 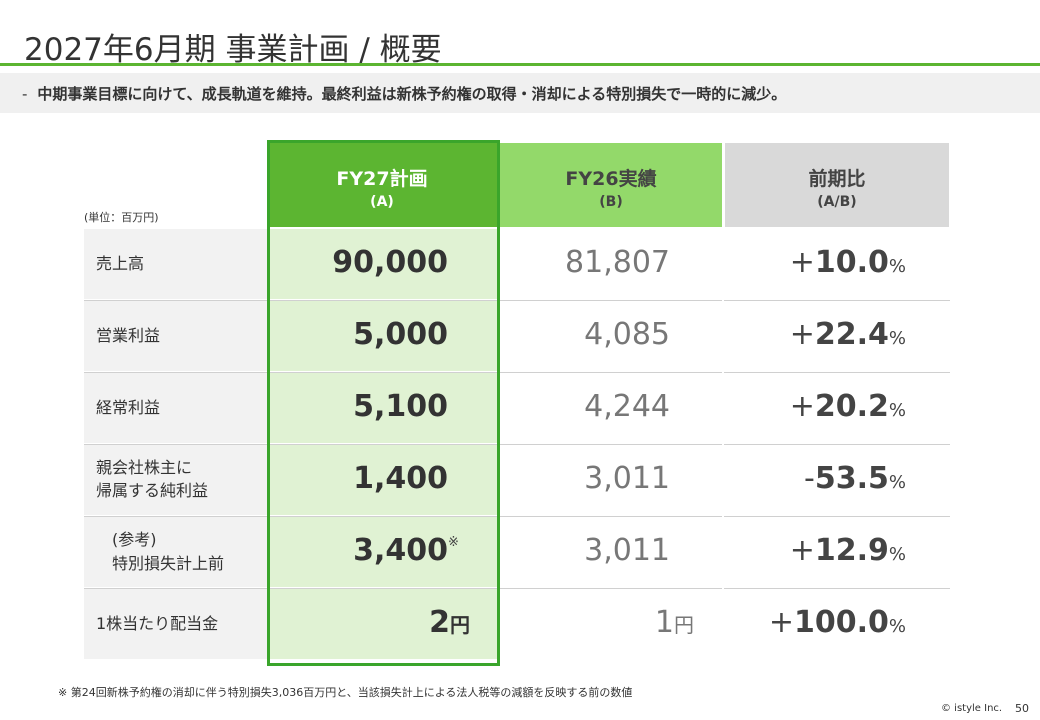 What do you see at coordinates (121, 217) in the screenshot?
I see `unit-note: (単位：百万円)` at bounding box center [121, 217].